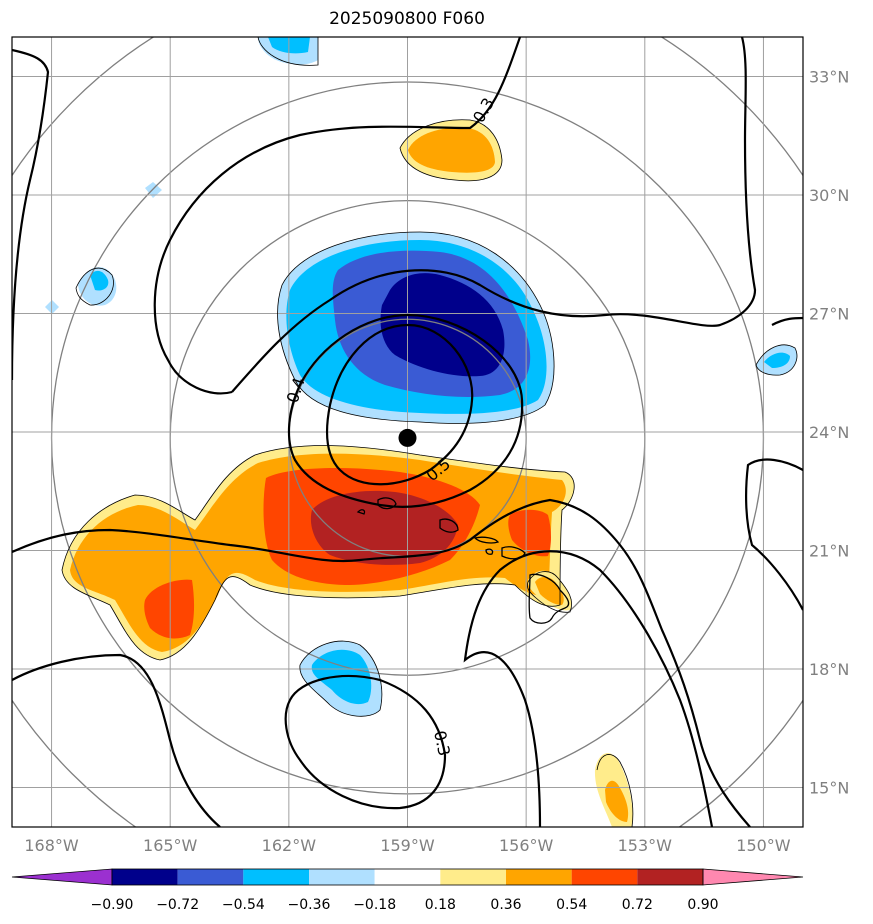 The image size is (873, 924). Describe the element at coordinates (62, 877) in the screenshot. I see `colorbar-min-extend` at that location.